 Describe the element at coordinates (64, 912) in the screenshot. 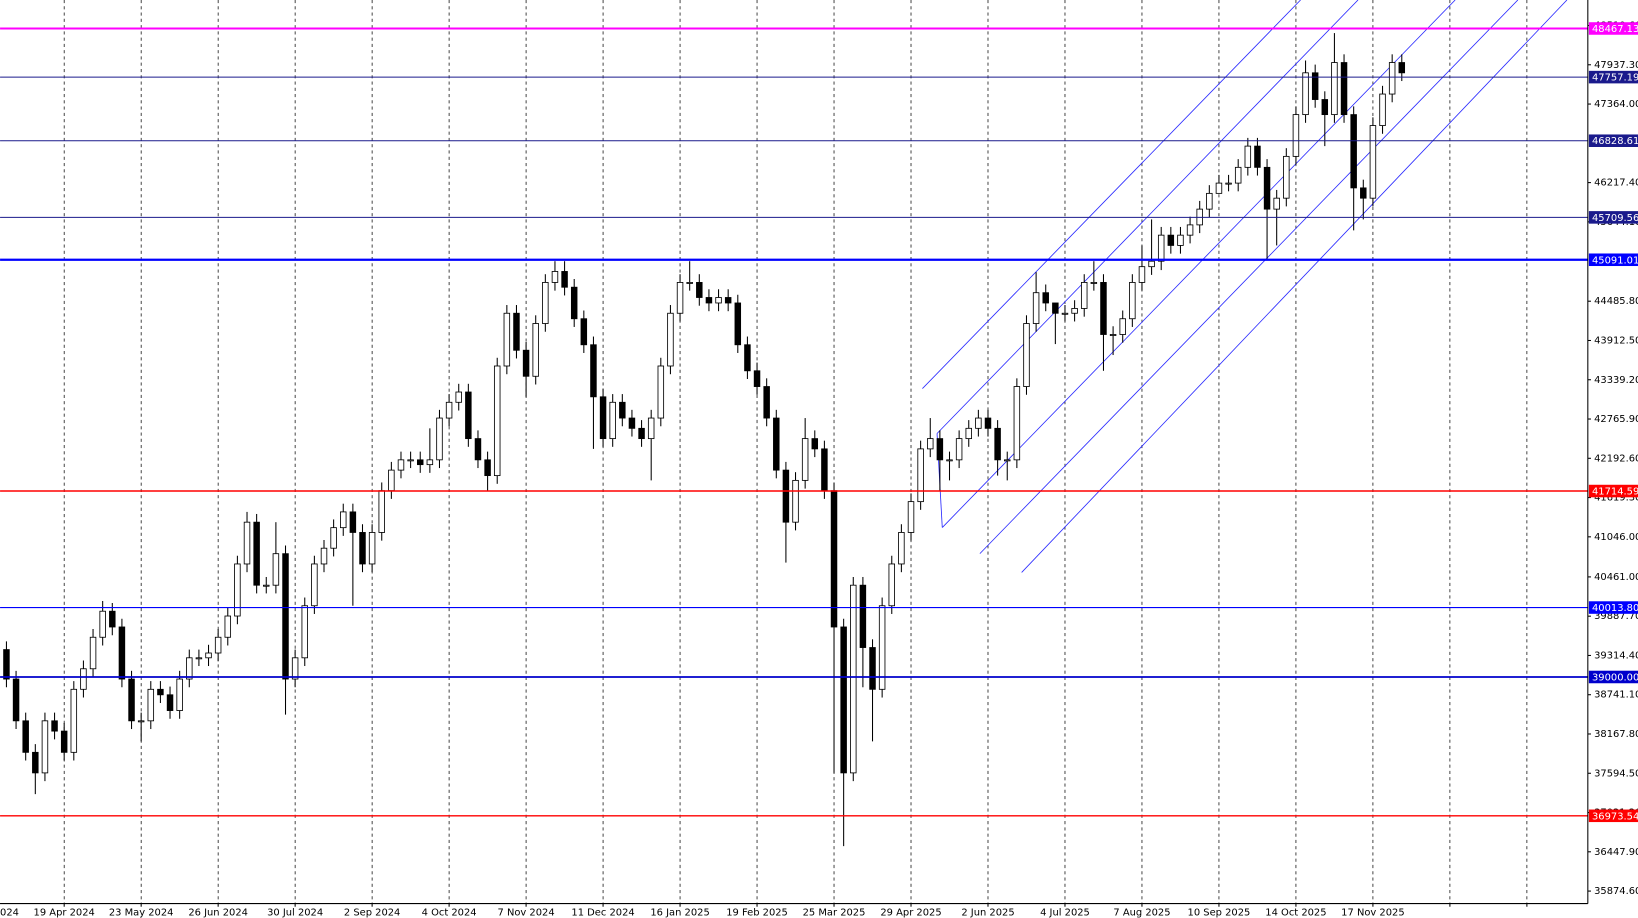

I see `x-tick-label: 19 Apr 2024` at that location.